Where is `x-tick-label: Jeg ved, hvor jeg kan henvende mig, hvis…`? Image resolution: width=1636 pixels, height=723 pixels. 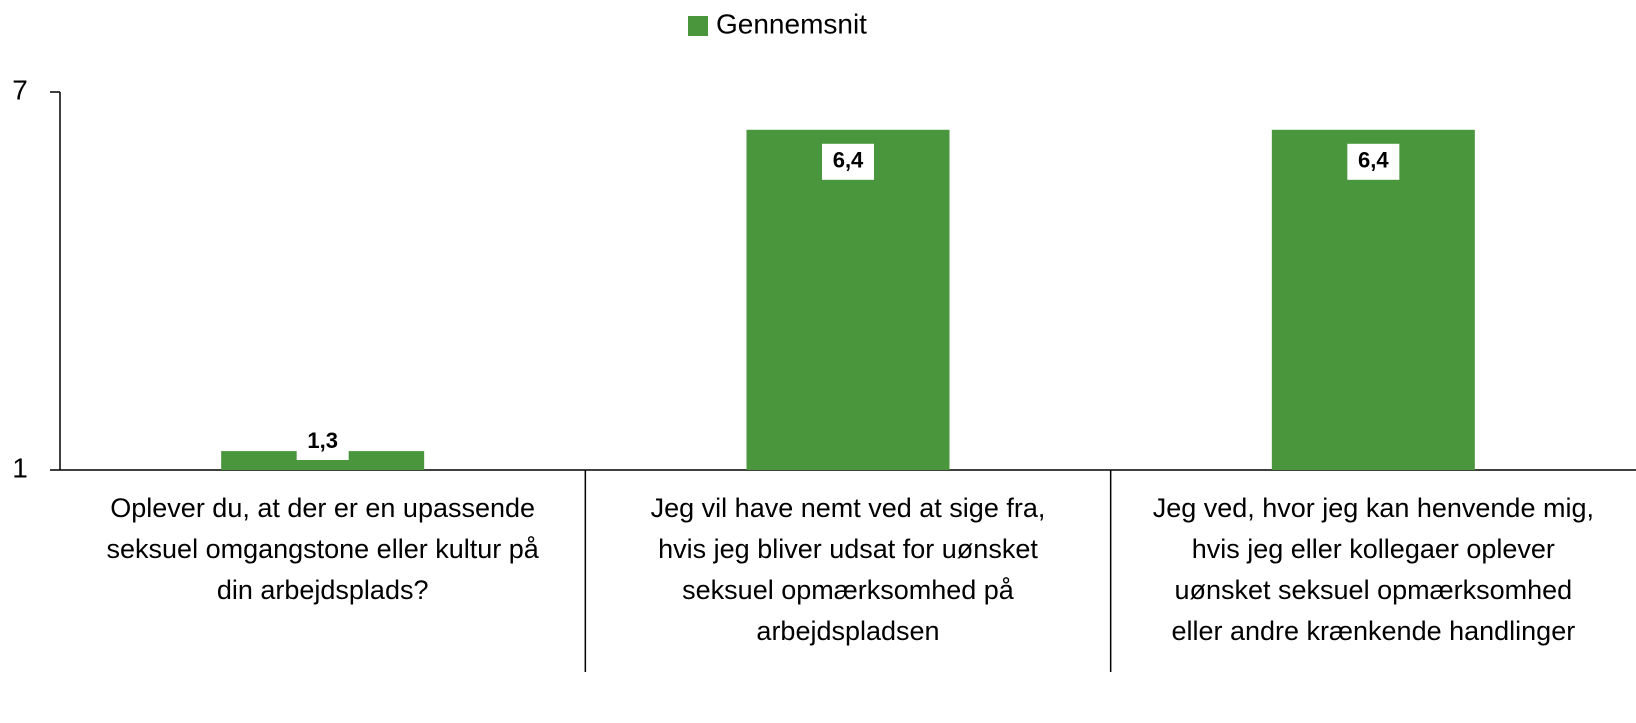 x-tick-label: Jeg ved, hvor jeg kan henvende mig, hvis… is located at coordinates (1373, 569).